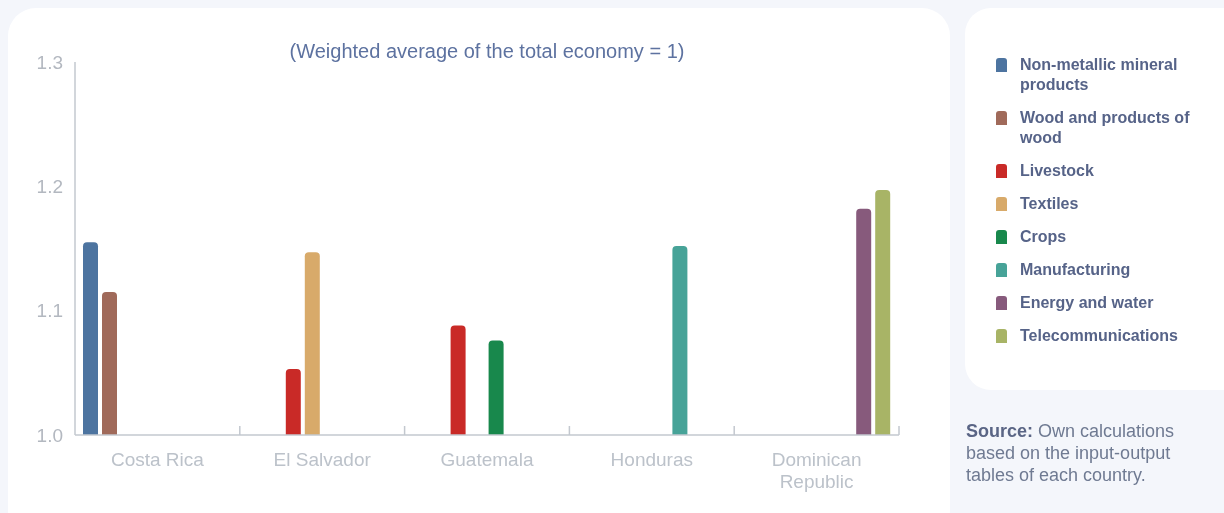  What do you see at coordinates (1057, 171) in the screenshot?
I see `legend-label: Livestock` at bounding box center [1057, 171].